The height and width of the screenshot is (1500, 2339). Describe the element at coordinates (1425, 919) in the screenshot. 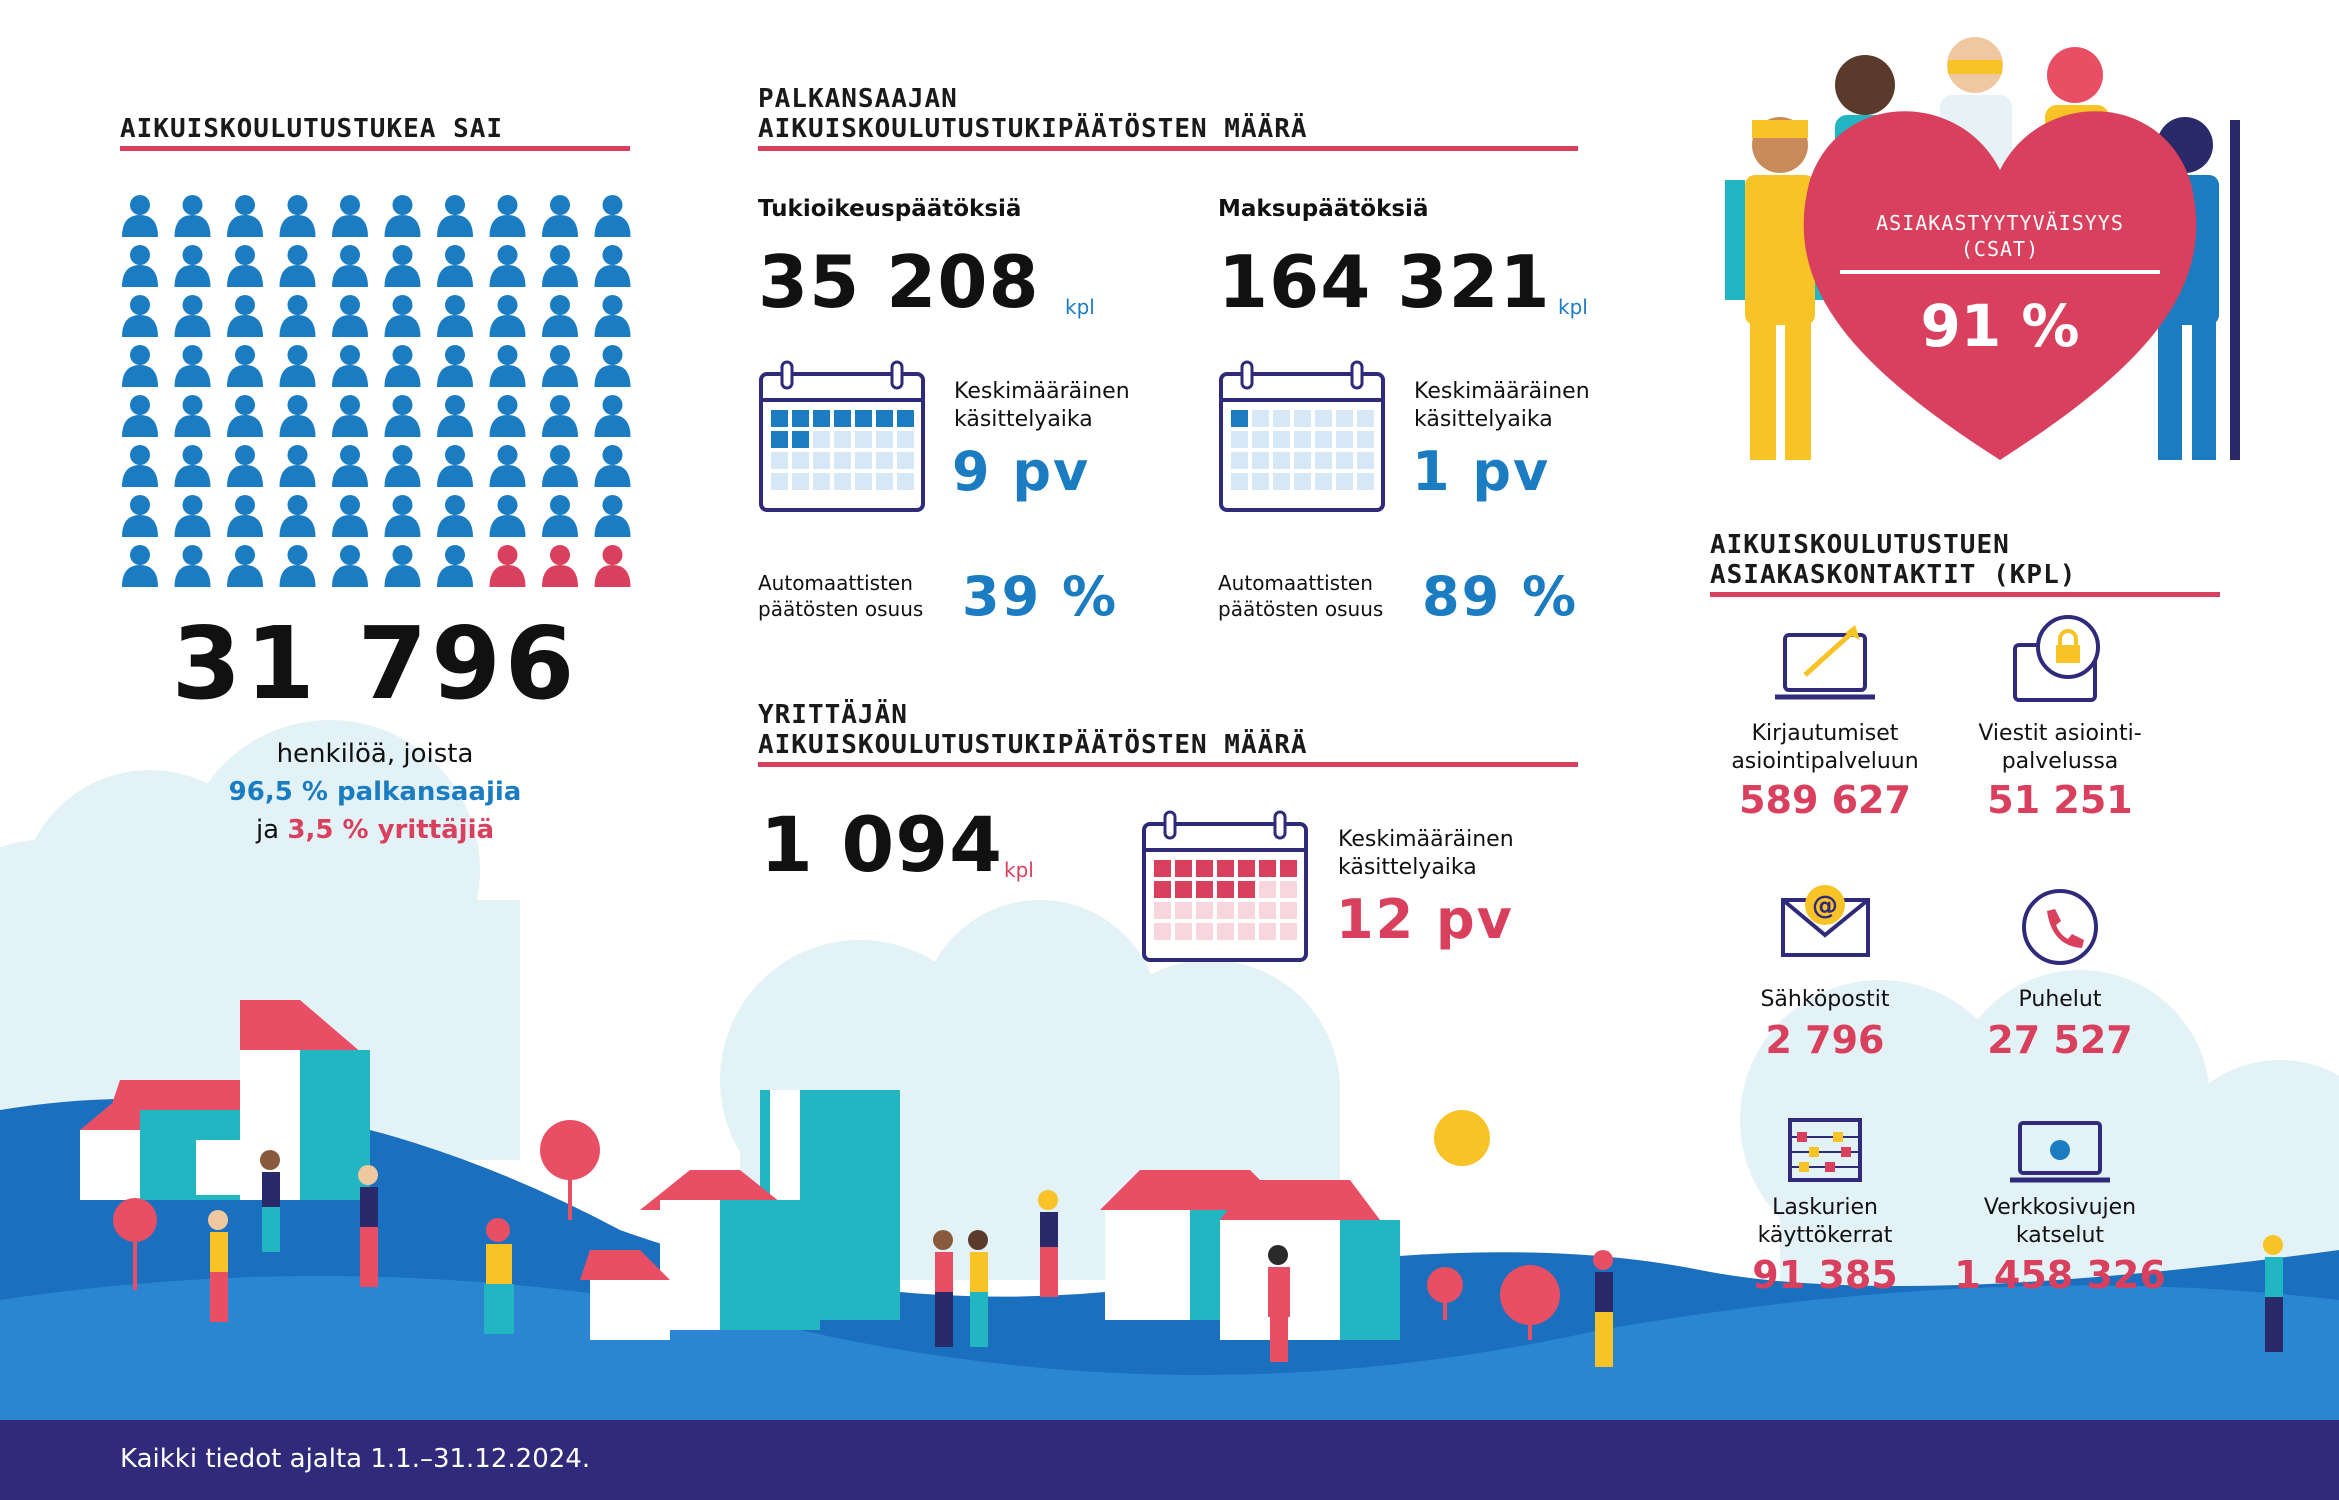

I see `entrepreneur-time-value: 12 pv` at that location.